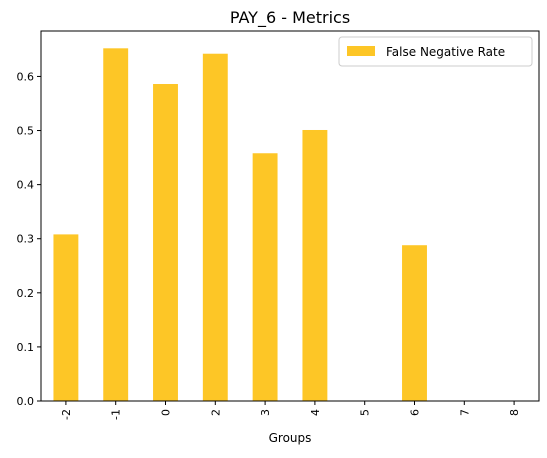 Image resolution: width=547 pixels, height=458 pixels. What do you see at coordinates (215, 412) in the screenshot?
I see `x-tick-label-2: 2` at bounding box center [215, 412].